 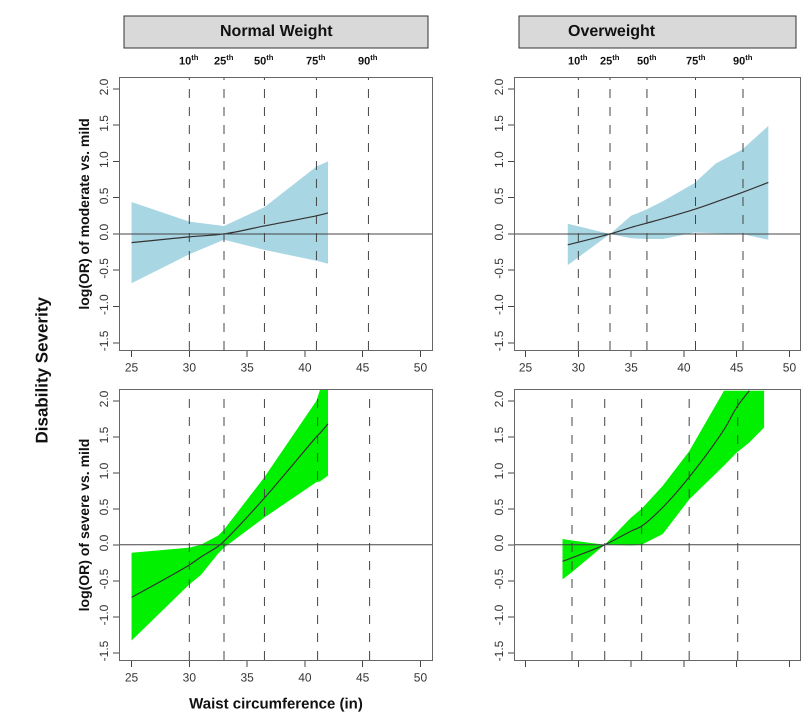 I want to click on y-axis-title: log(OR) of severe vs. mild, so click(x=84, y=525).